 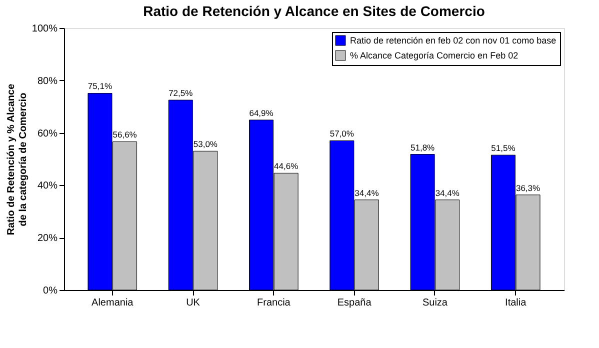 What do you see at coordinates (314, 11) in the screenshot?
I see `chart-title: Ratio de Retención y Alcance en Sites de Comercio` at bounding box center [314, 11].